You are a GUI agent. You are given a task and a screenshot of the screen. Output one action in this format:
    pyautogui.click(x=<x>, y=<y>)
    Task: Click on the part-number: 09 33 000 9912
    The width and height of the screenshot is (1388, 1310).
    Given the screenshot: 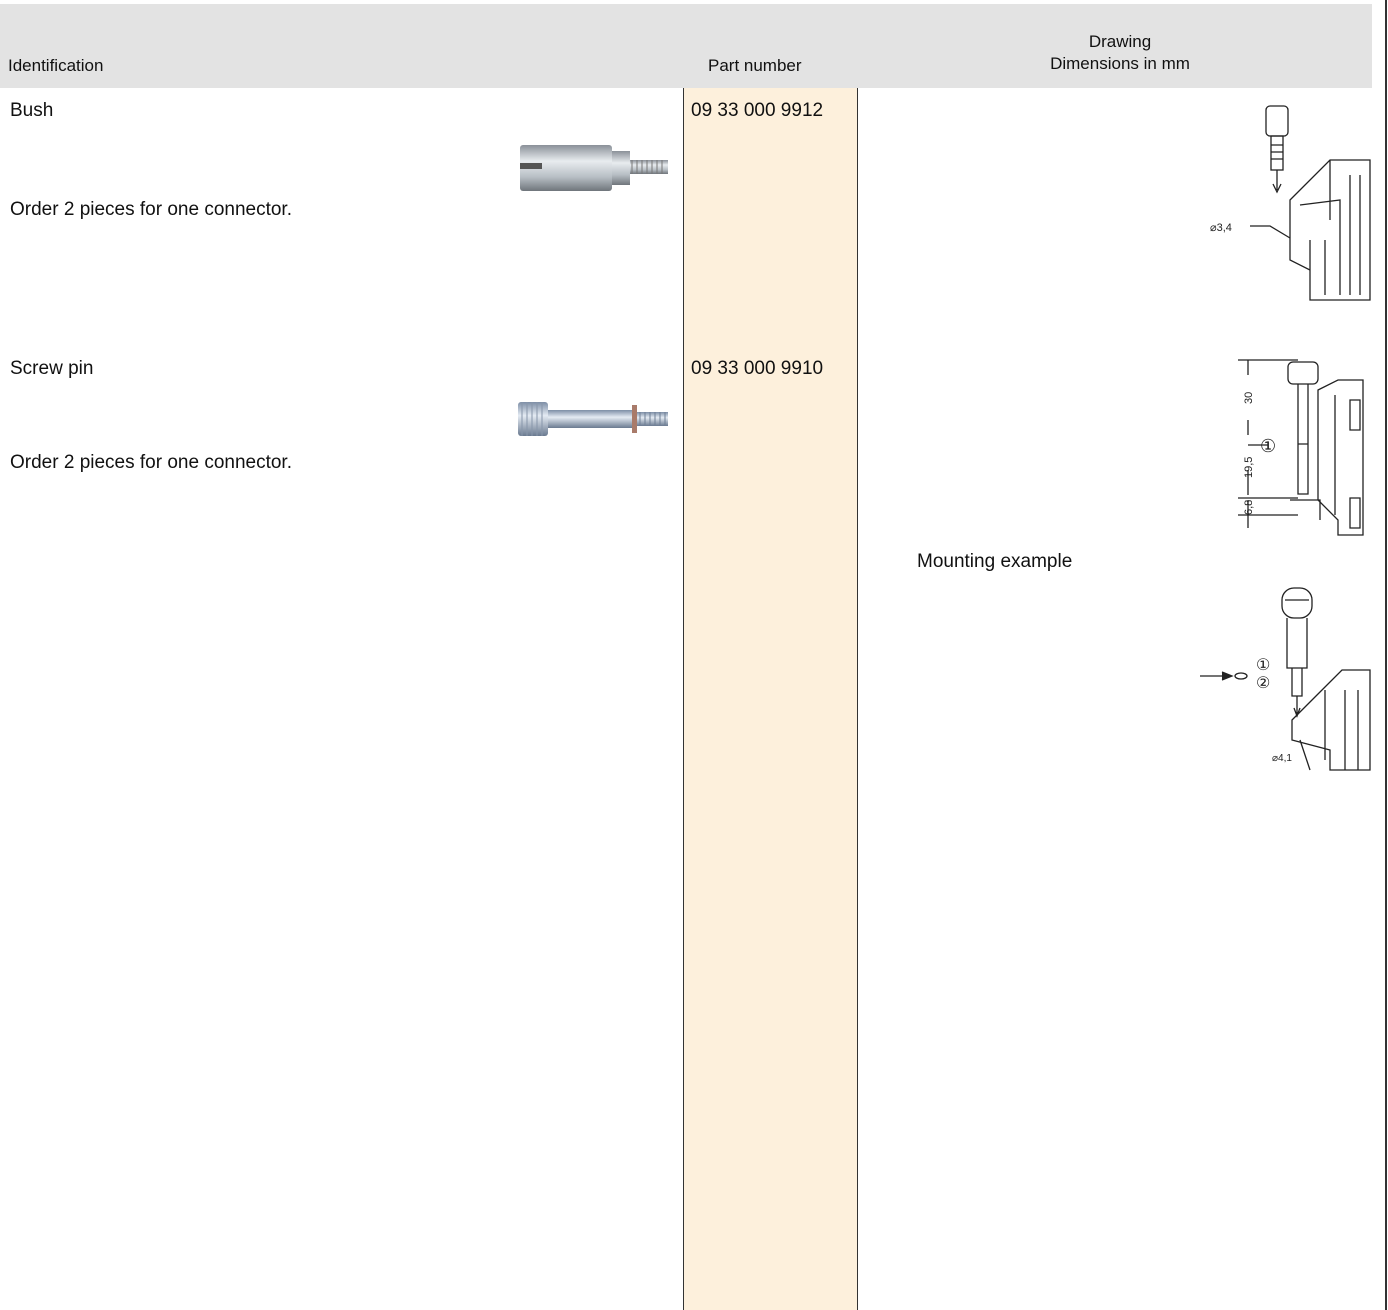 What is the action you would take?
    pyautogui.click(x=757, y=110)
    